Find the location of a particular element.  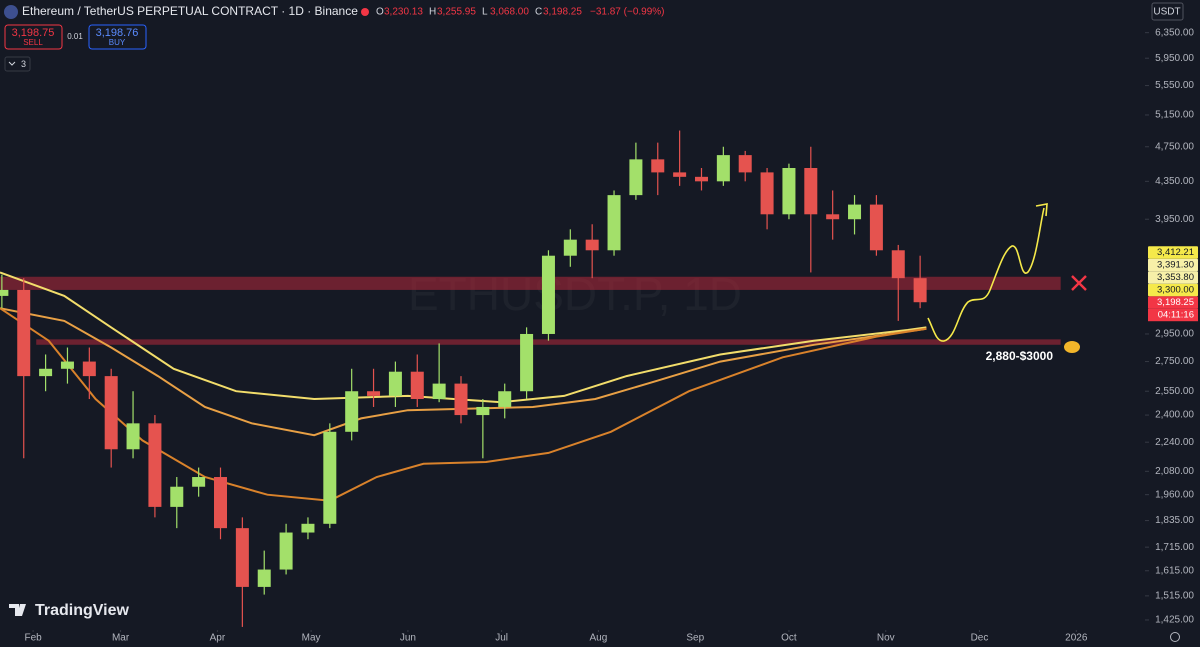

ohlc-value: 3,068.00 is located at coordinates (509, 12).